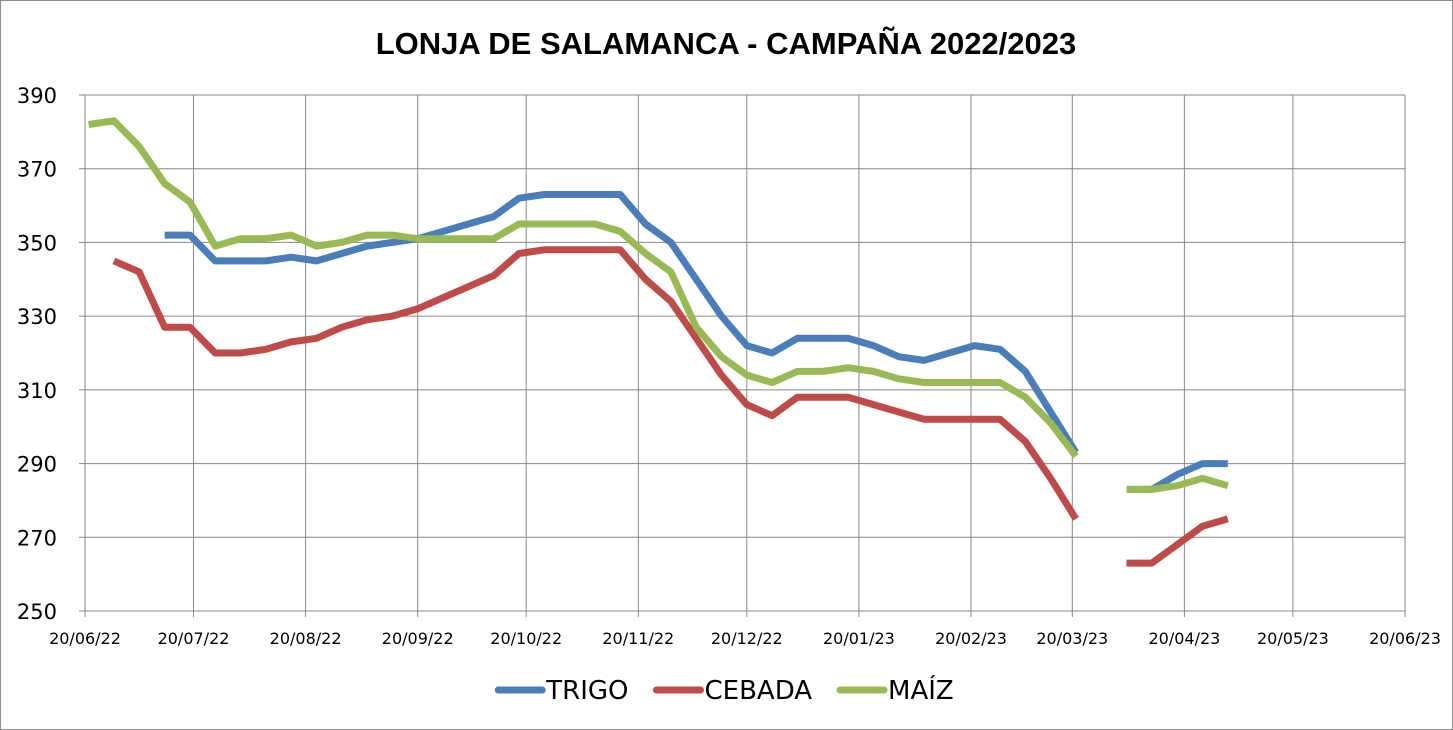 The height and width of the screenshot is (730, 1453). Describe the element at coordinates (37, 243) in the screenshot. I see `y-tick-label: 350` at that location.